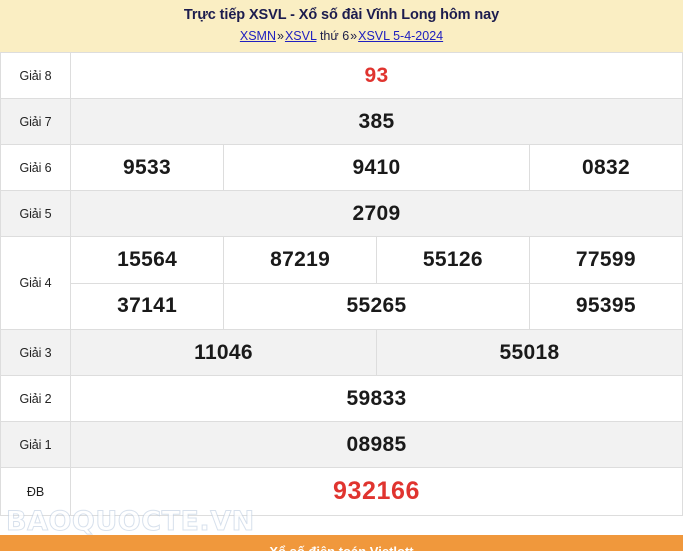  I want to click on prize-number: 37141, so click(147, 306).